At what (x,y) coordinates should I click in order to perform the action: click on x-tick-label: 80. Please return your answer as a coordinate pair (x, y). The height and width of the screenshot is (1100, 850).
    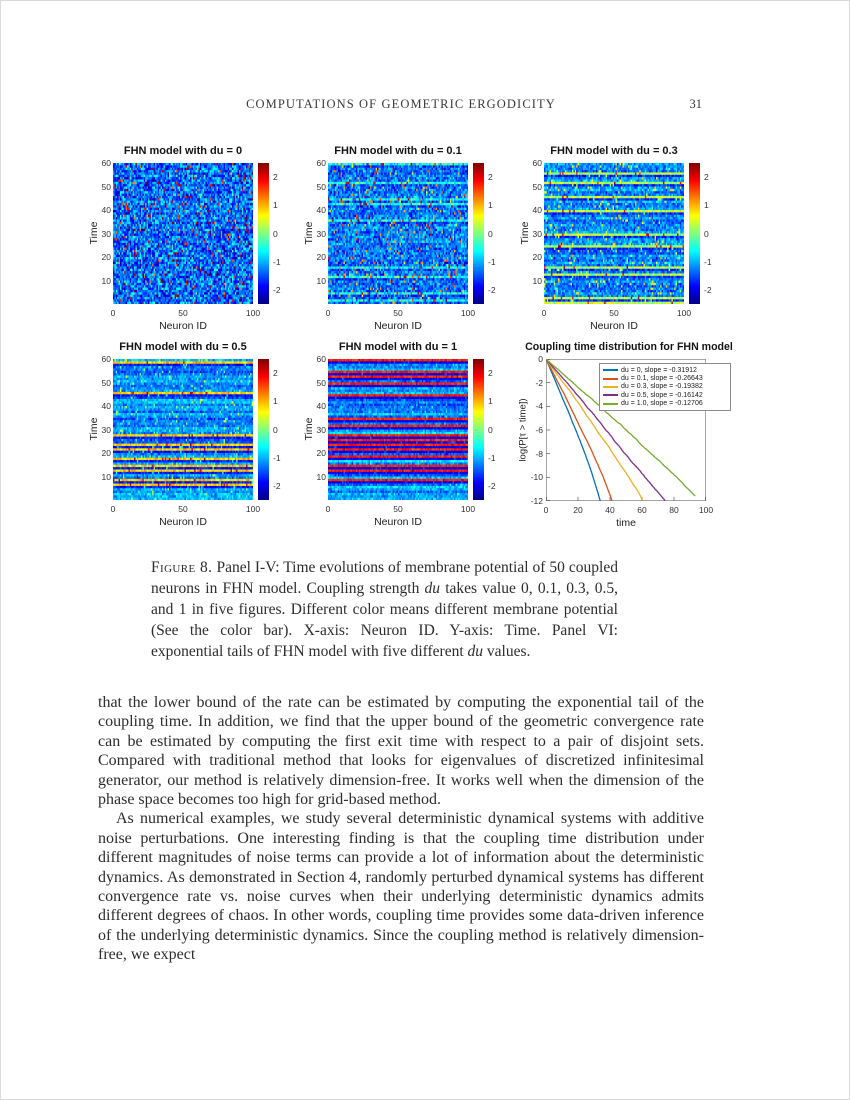
    Looking at the image, I should click on (674, 510).